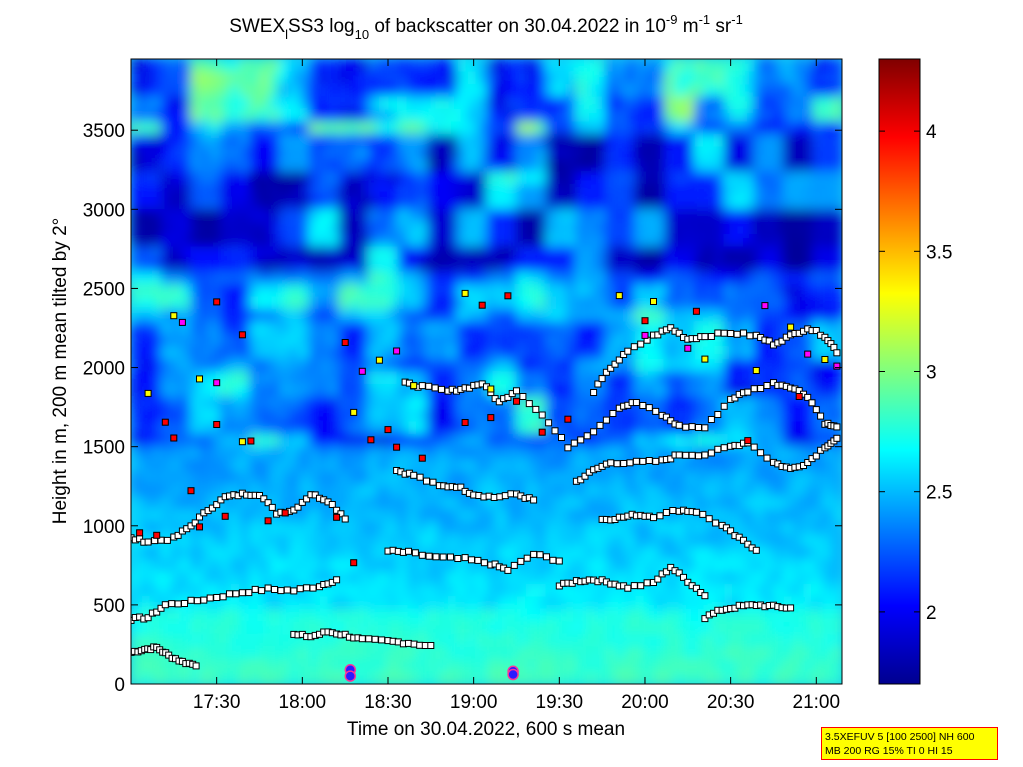 This screenshot has width=1023, height=767. What do you see at coordinates (119, 685) in the screenshot?
I see `y-tick-label: 0` at bounding box center [119, 685].